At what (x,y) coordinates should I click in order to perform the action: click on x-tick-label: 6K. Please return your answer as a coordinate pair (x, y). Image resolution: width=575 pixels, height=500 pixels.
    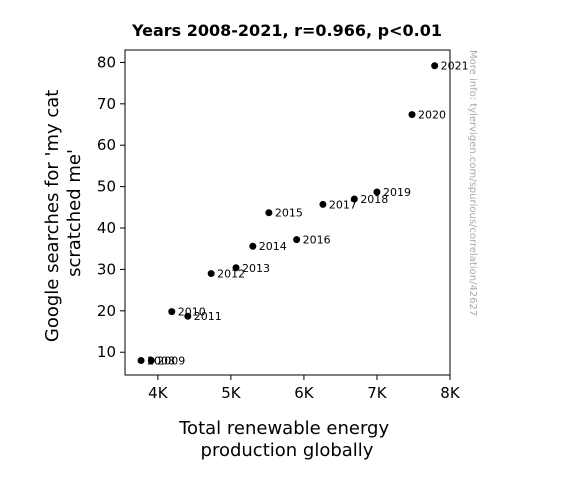
    Looking at the image, I should click on (304, 393).